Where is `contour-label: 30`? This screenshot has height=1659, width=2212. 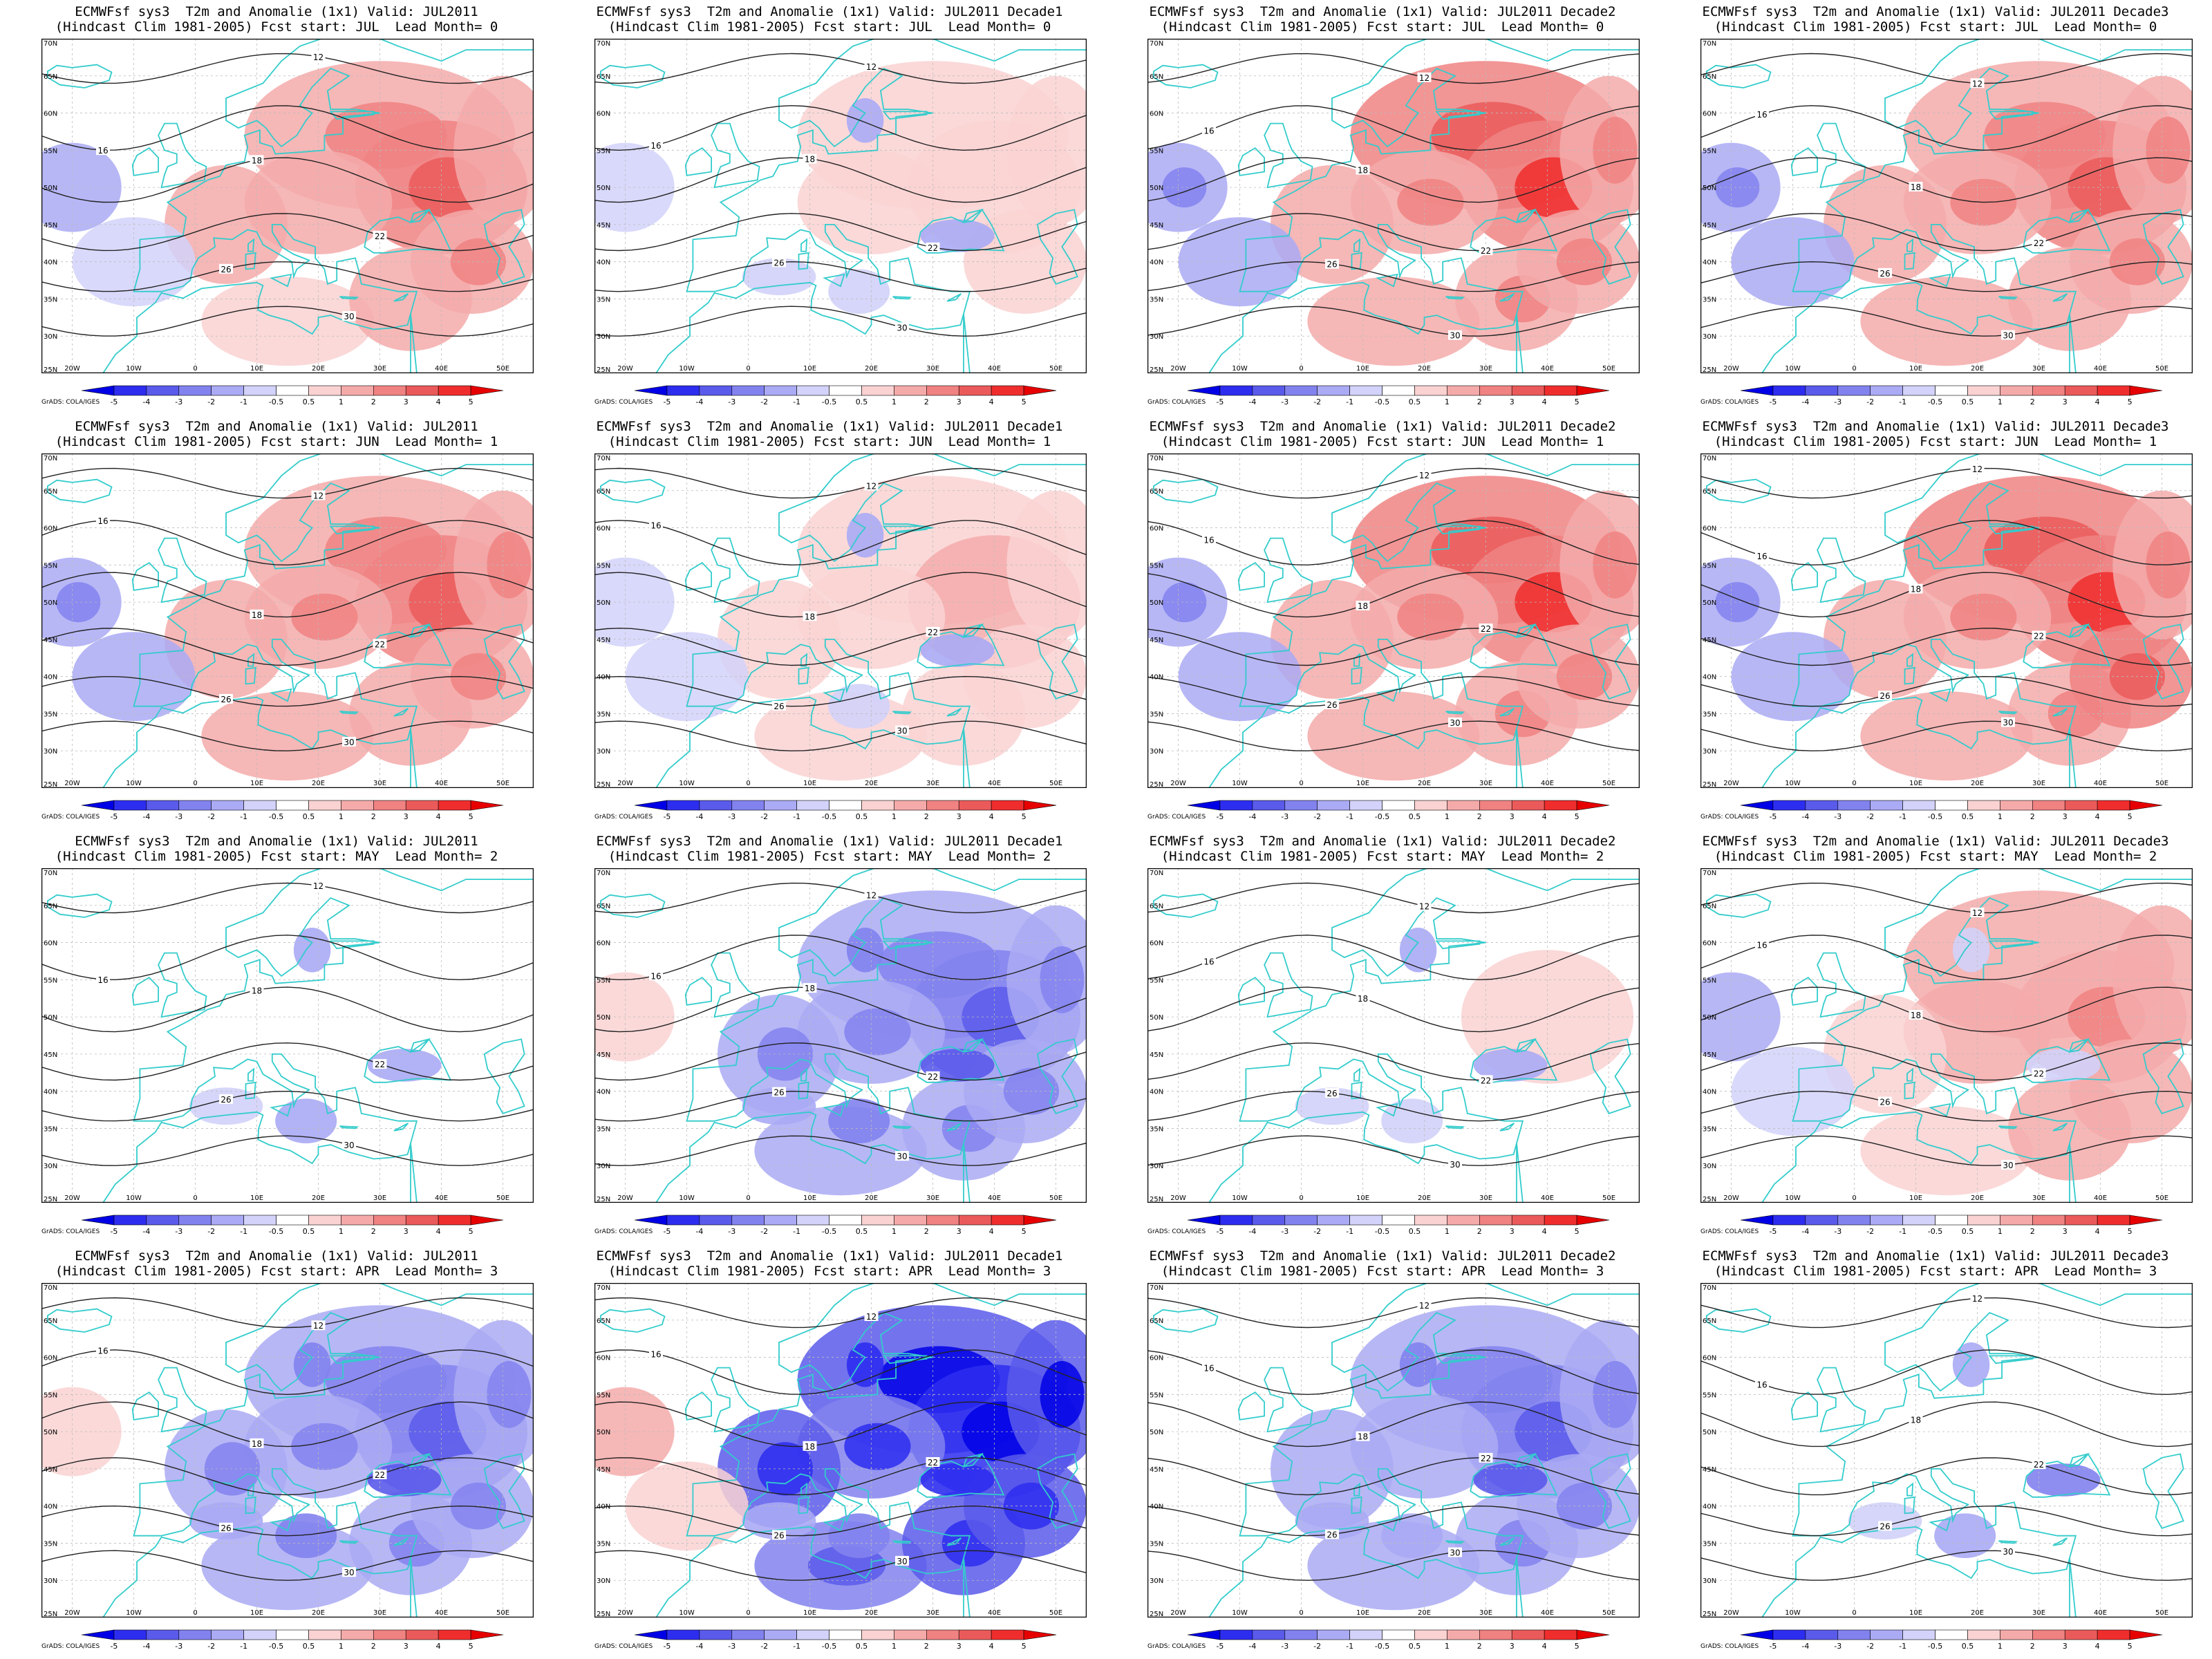
contour-label: 30 is located at coordinates (902, 1156).